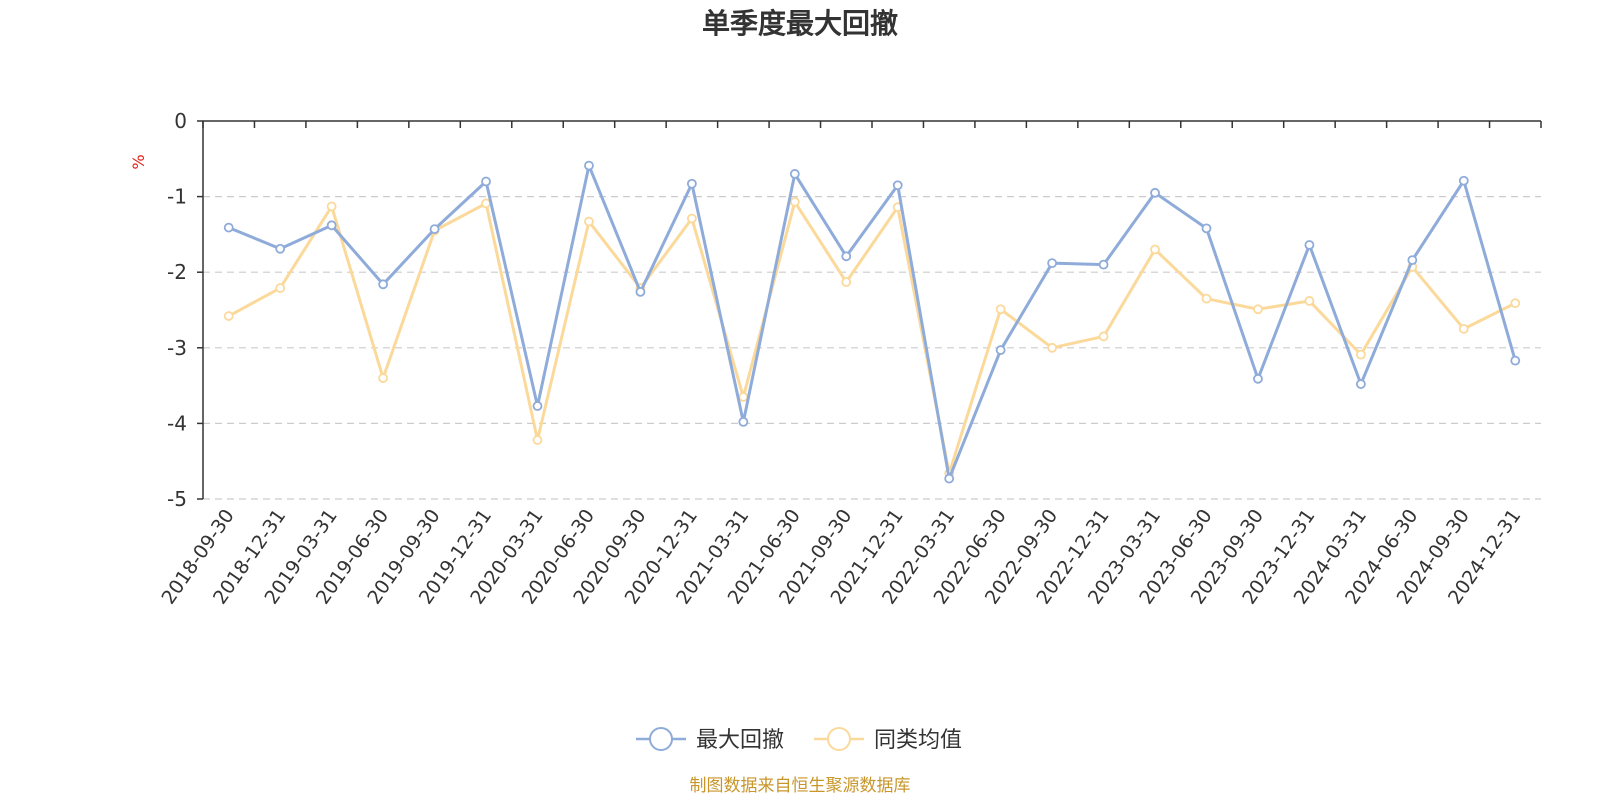 The height and width of the screenshot is (800, 1600). What do you see at coordinates (799, 740) in the screenshot?
I see `legend: 最大回撤 同类均值` at bounding box center [799, 740].